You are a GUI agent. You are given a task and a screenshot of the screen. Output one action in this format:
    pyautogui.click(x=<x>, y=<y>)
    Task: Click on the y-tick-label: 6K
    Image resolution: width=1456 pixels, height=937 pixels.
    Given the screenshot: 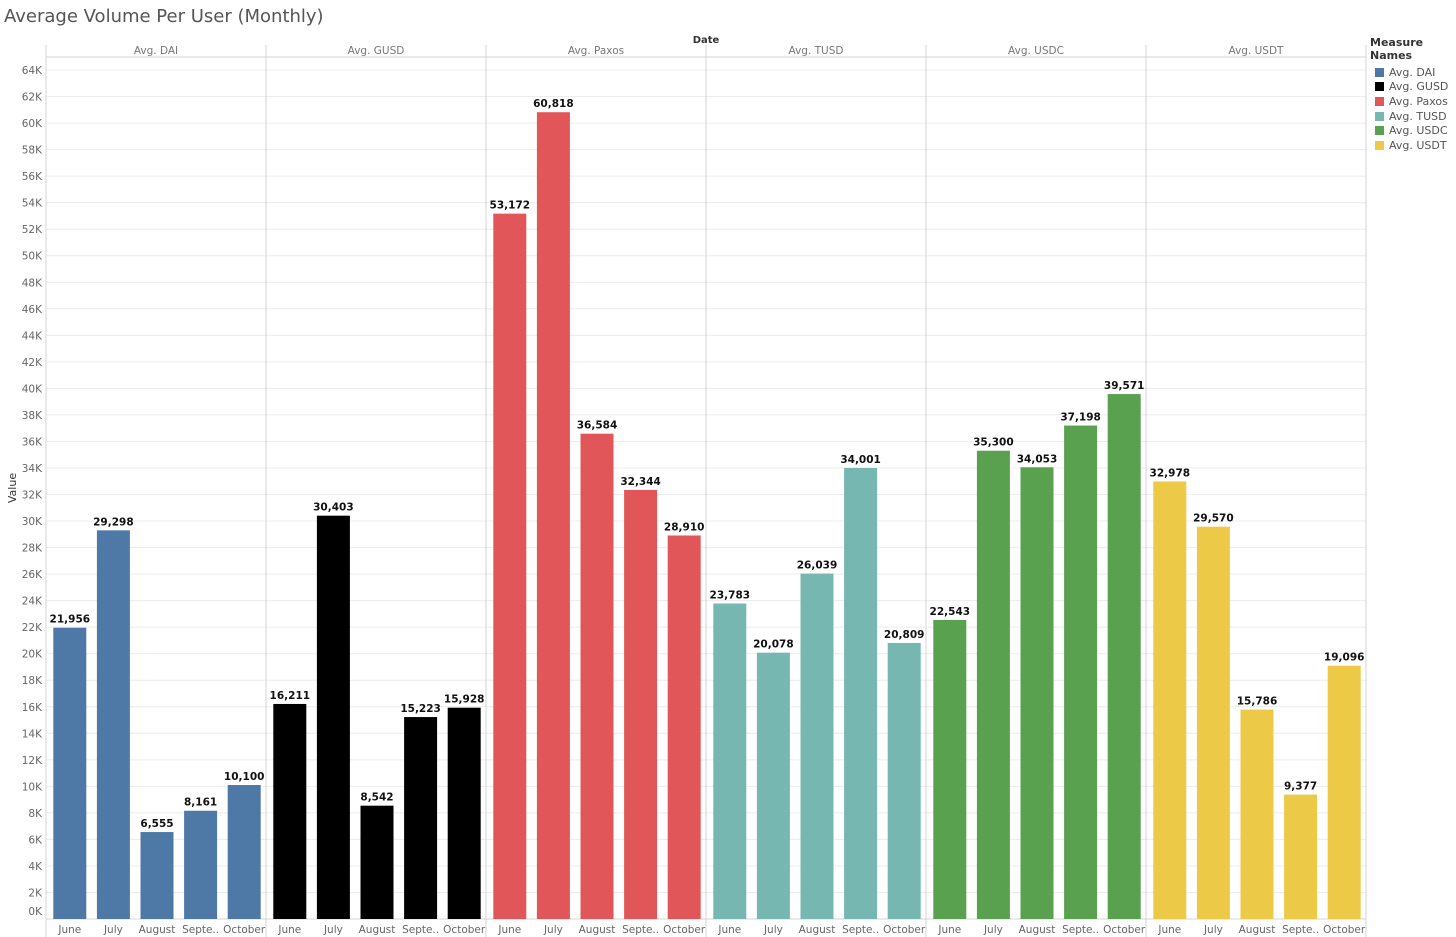 What is the action you would take?
    pyautogui.click(x=35, y=840)
    